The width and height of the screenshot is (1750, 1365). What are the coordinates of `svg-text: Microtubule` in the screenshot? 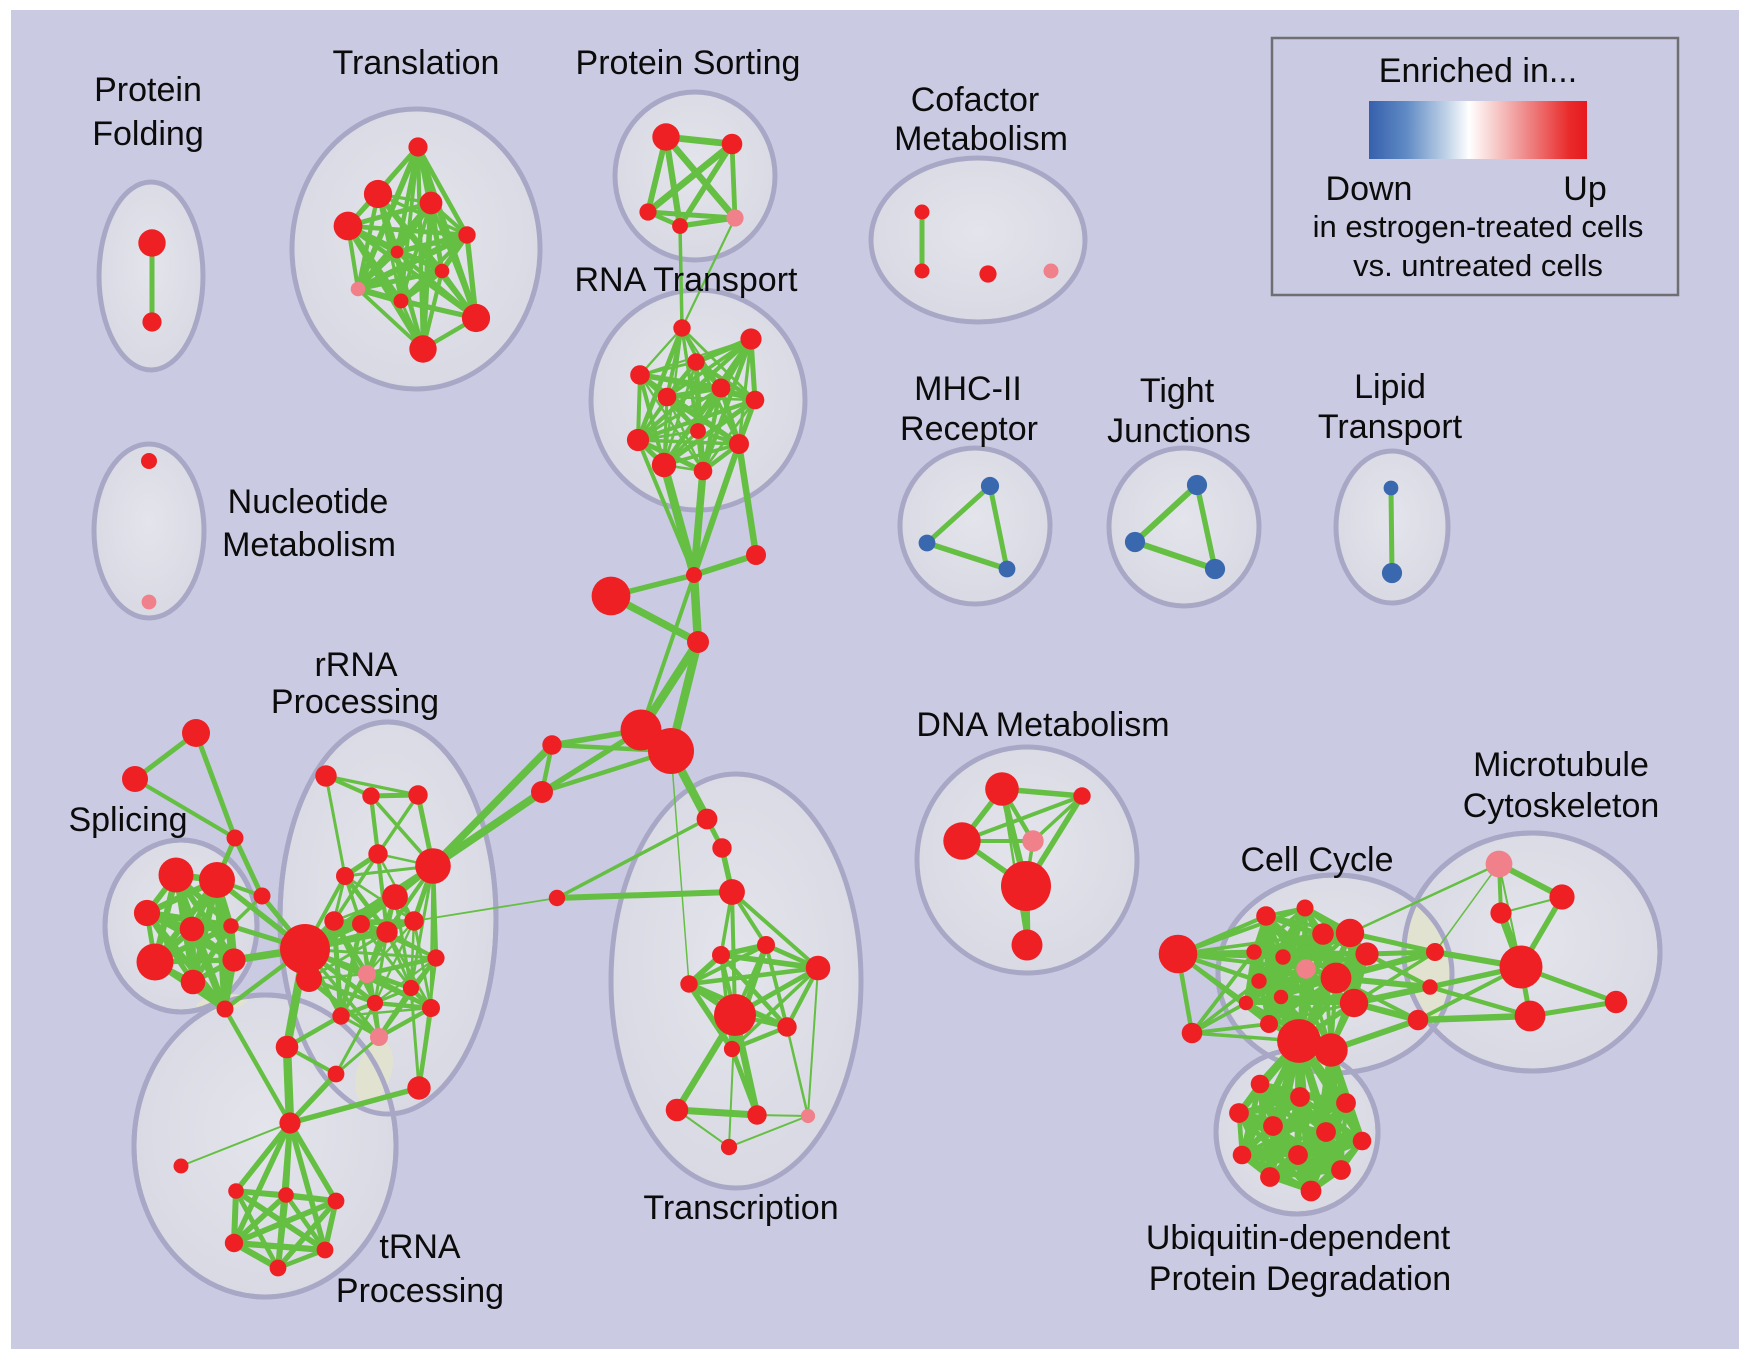 It's located at (1561, 765).